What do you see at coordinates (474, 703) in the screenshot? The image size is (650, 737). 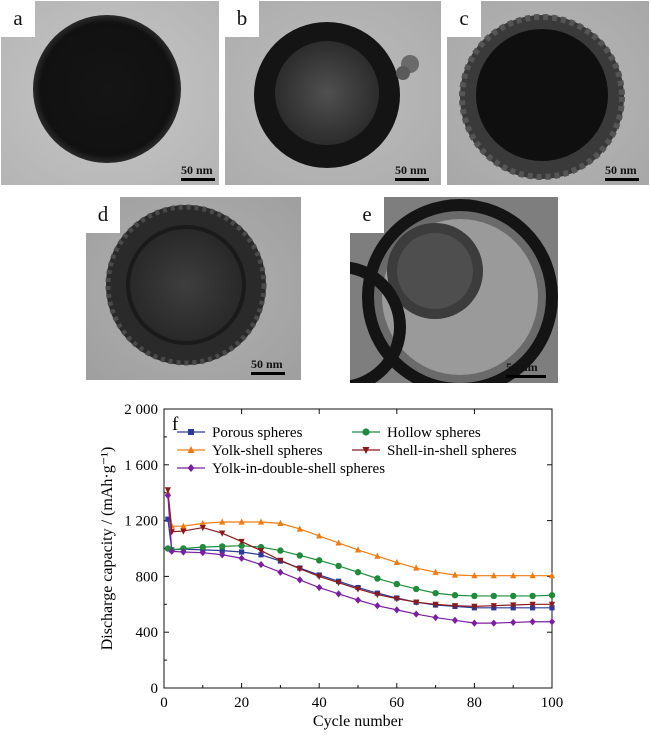 I see `x-tick-label: 80` at bounding box center [474, 703].